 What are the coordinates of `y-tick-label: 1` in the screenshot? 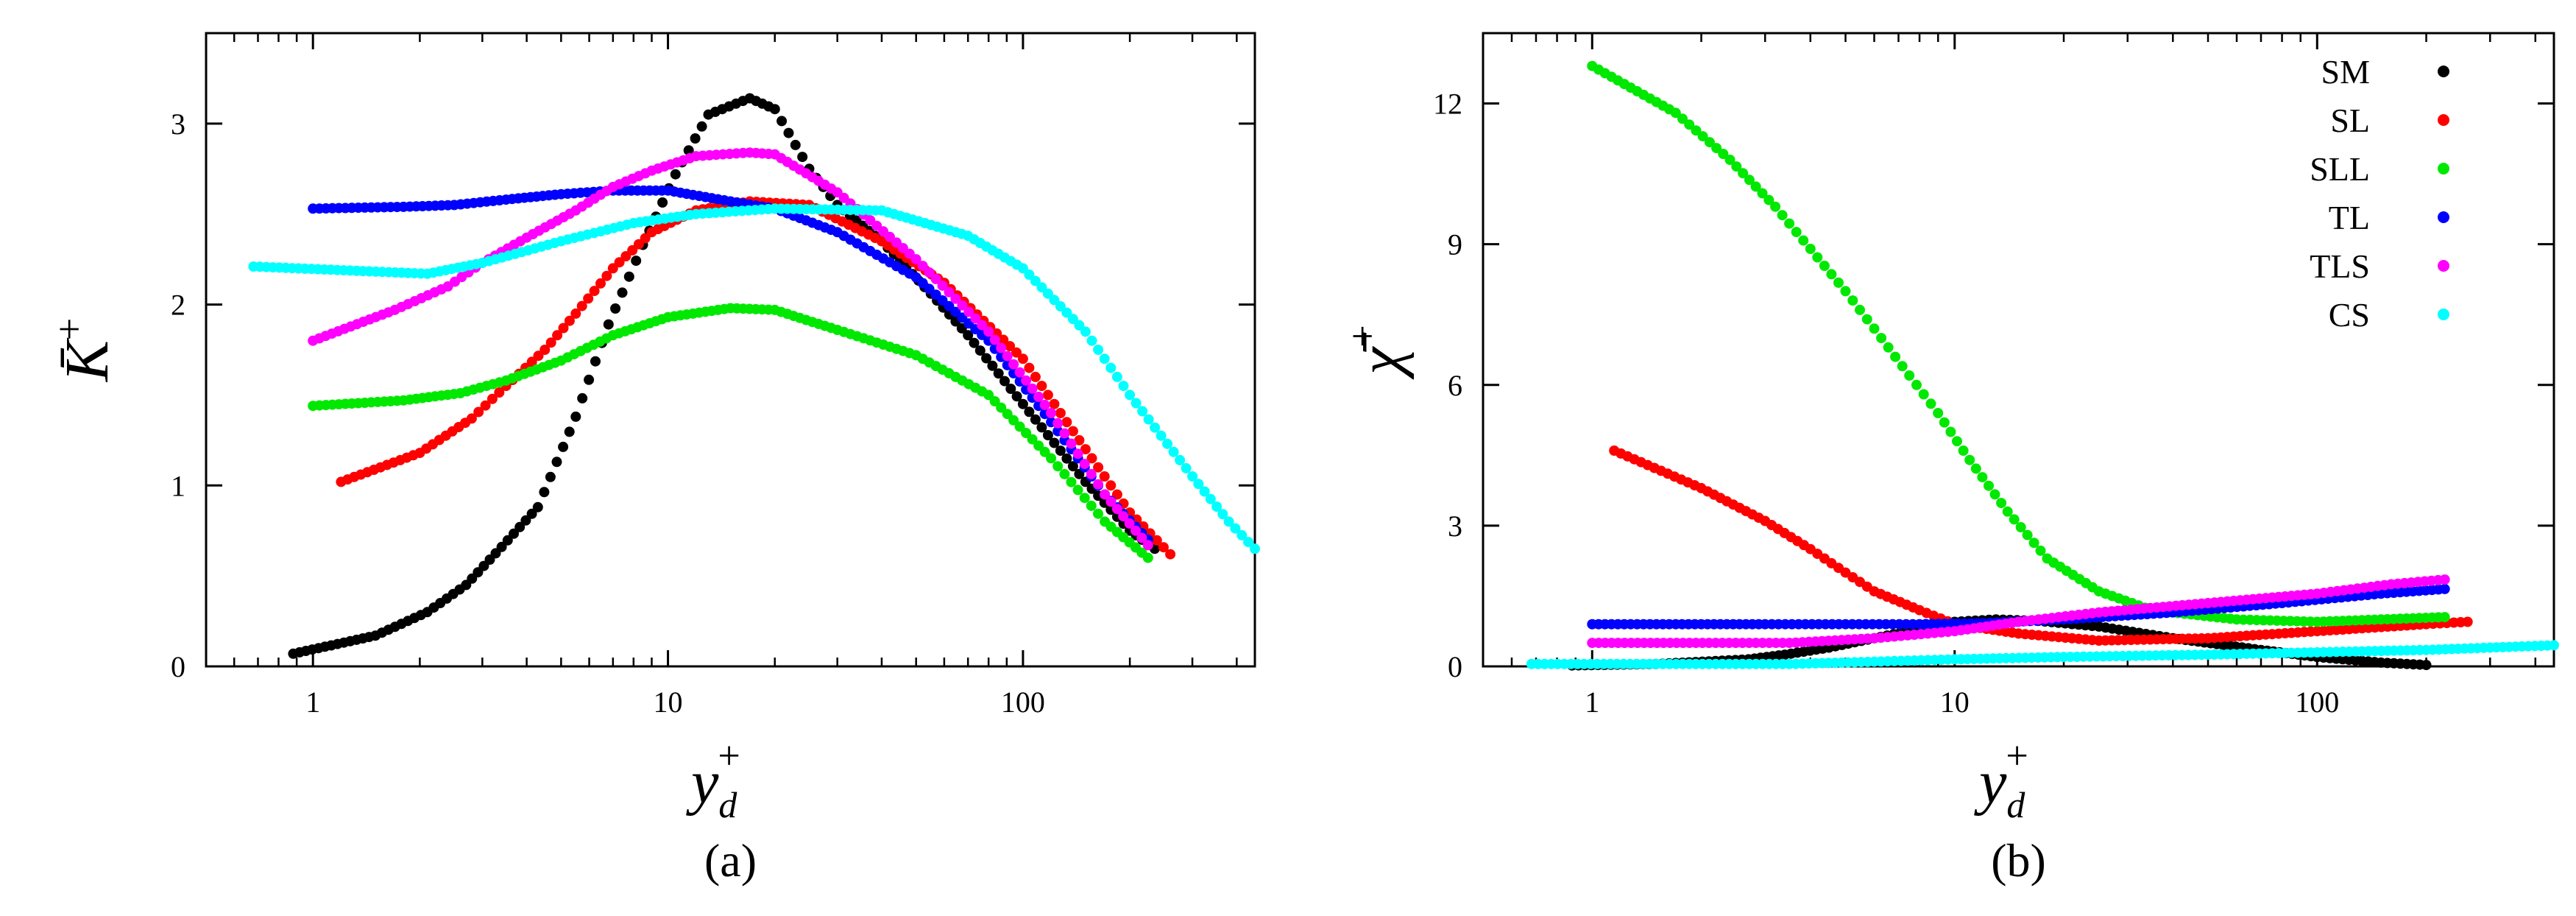 It's located at (178, 485).